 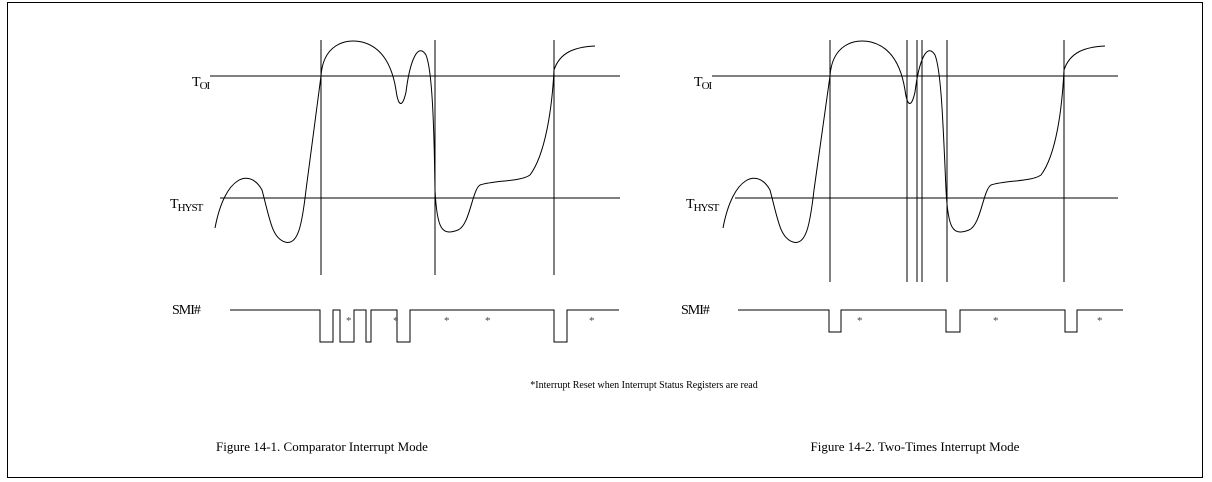 I want to click on figure-14-2-caption: Figure 14-2. Two-Times Interrupt Mode, so click(x=915, y=446).